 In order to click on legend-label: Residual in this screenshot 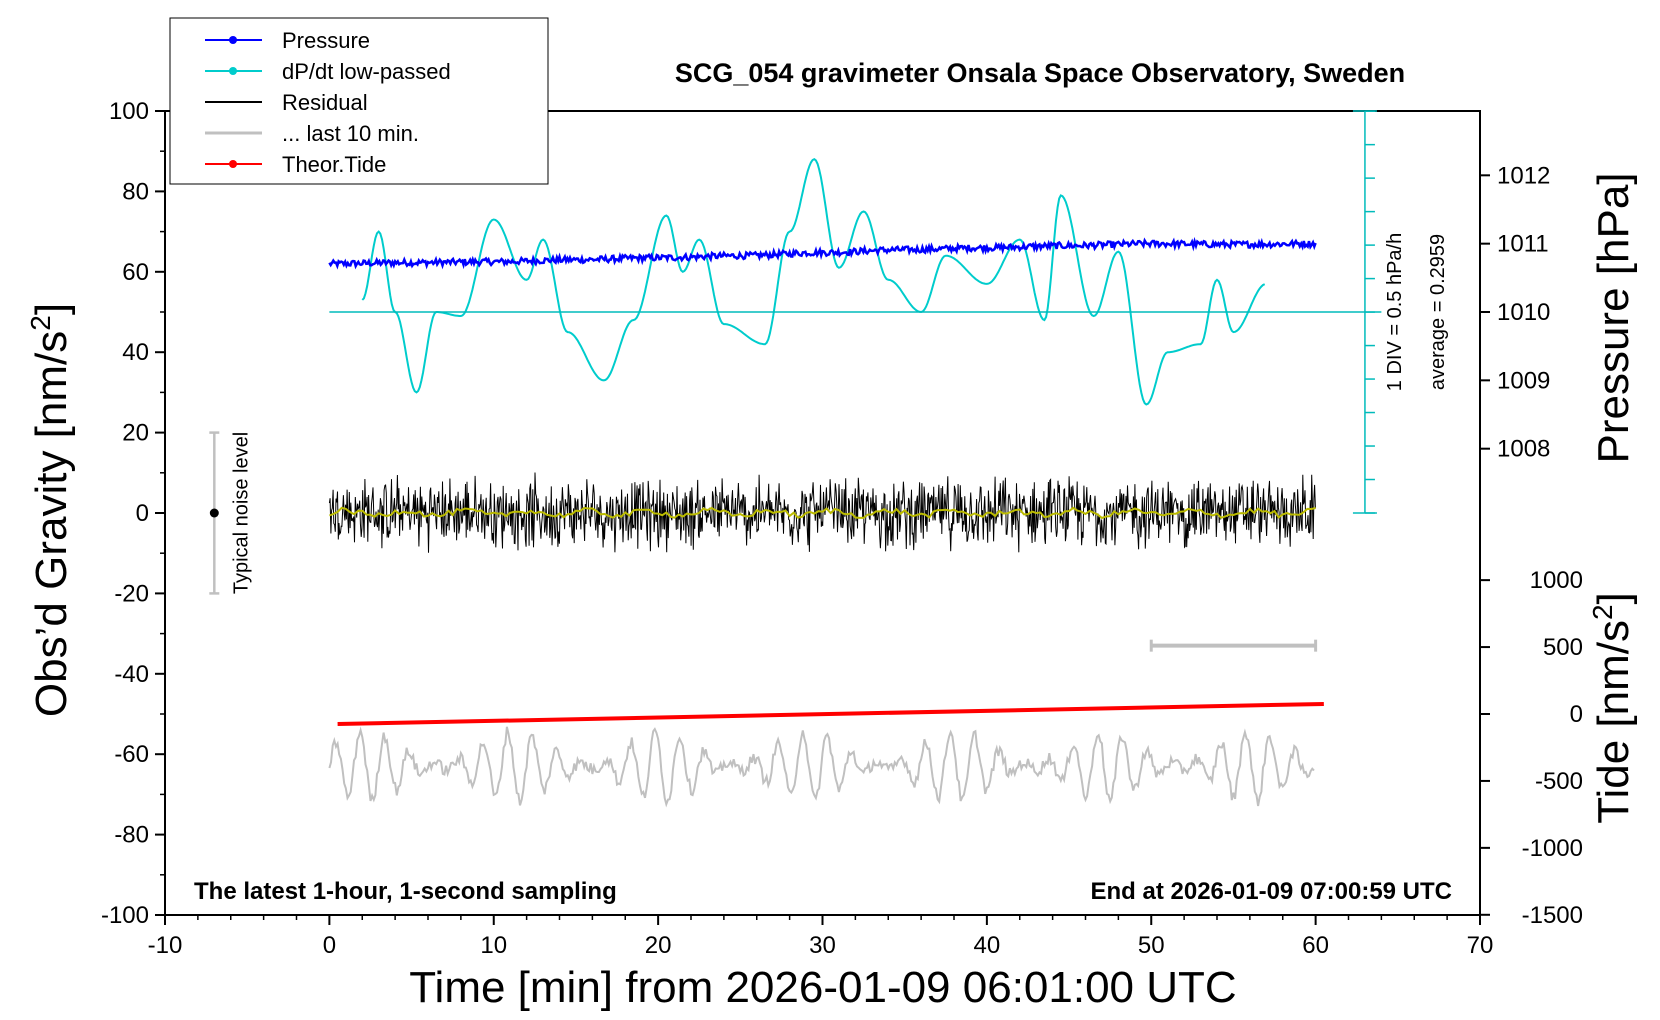, I will do `click(325, 102)`.